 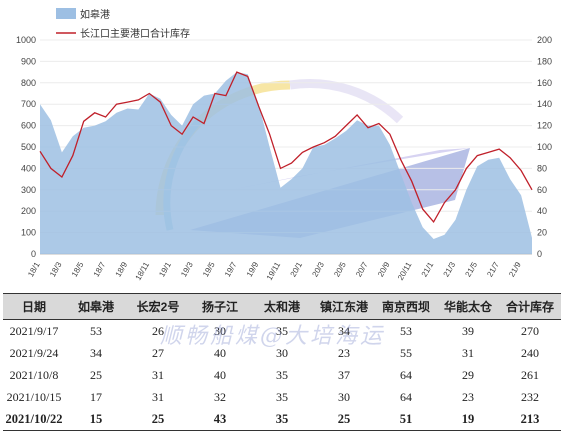 What do you see at coordinates (96, 419) in the screenshot?
I see `table-cell: 15` at bounding box center [96, 419].